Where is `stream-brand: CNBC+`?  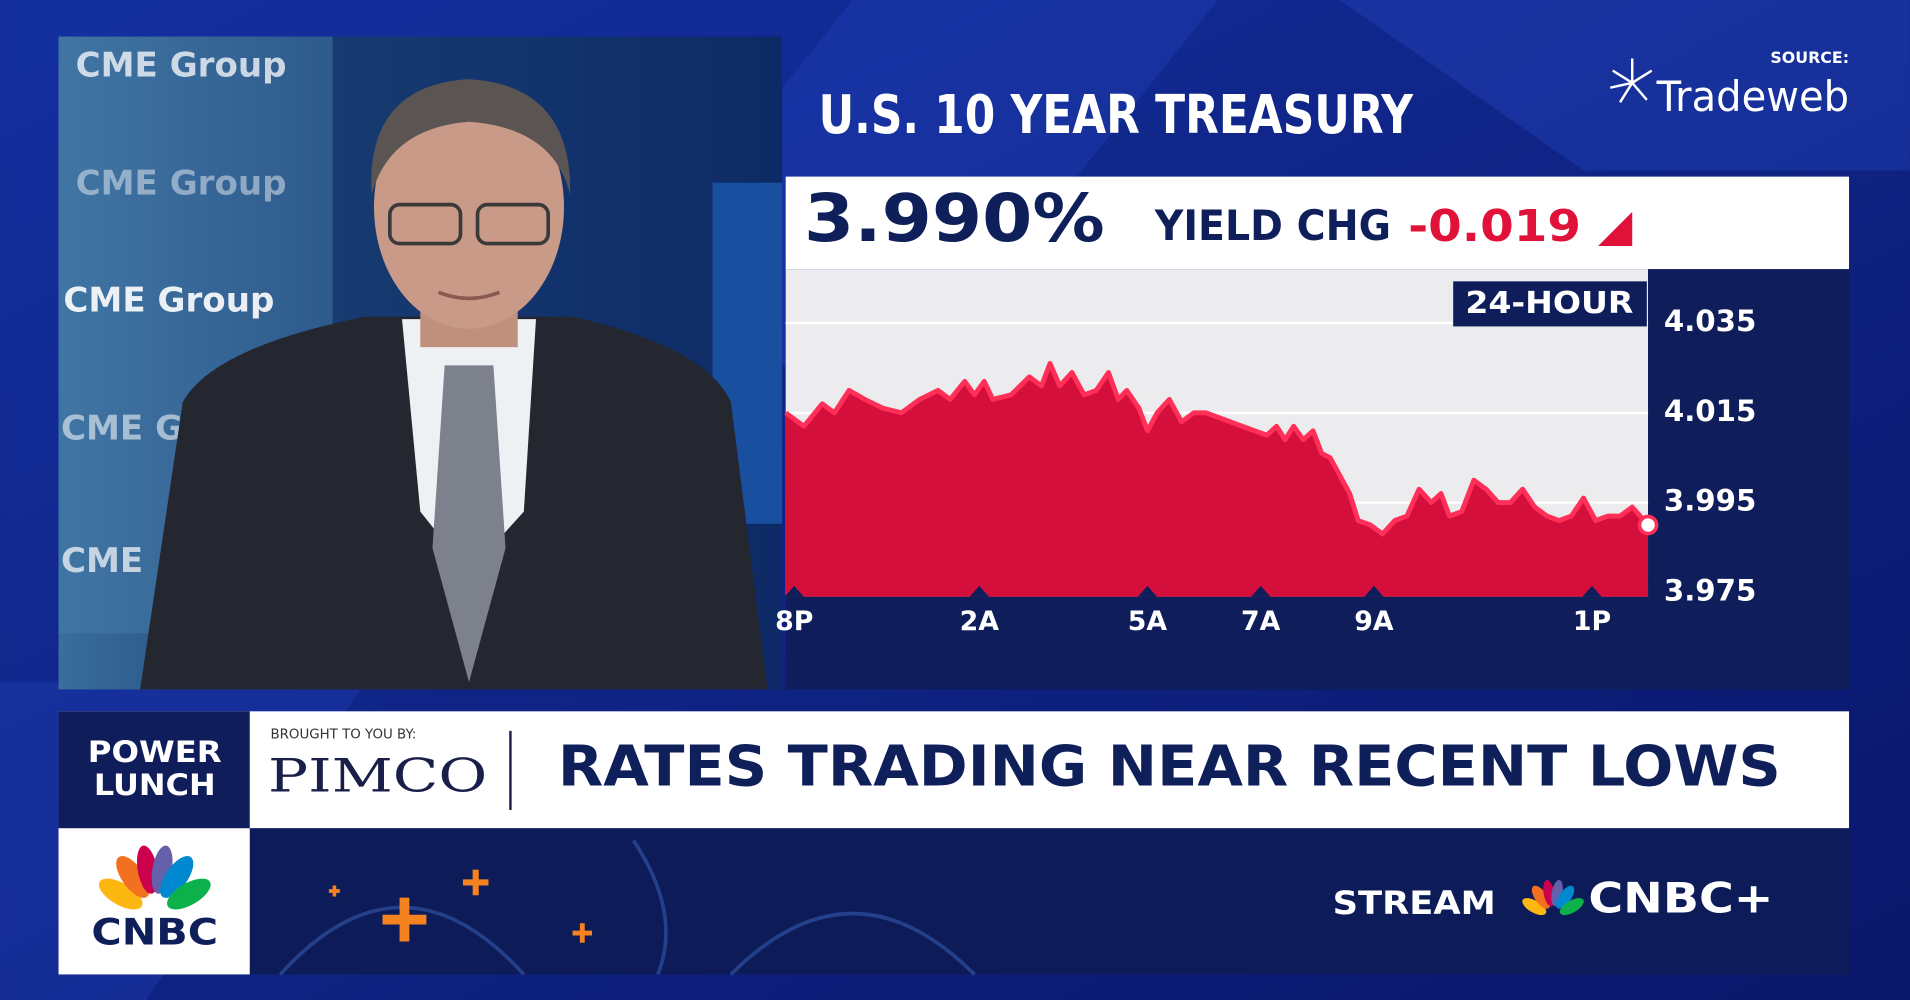
stream-brand: CNBC+ is located at coordinates (1680, 898).